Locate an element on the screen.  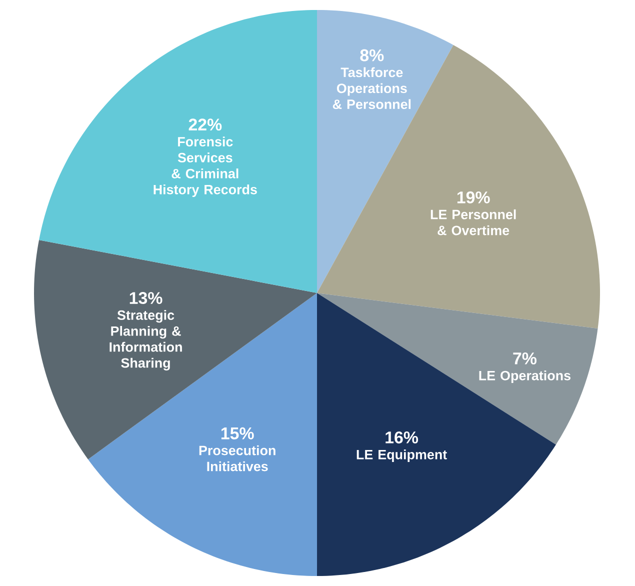
data-label: 13% is located at coordinates (146, 298).